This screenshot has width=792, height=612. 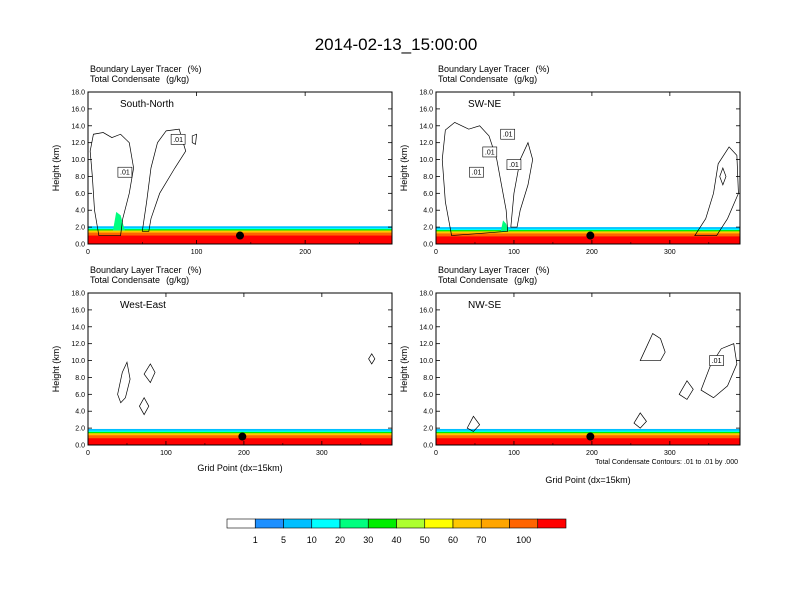 I want to click on colorbar-label: 30, so click(x=368, y=540).